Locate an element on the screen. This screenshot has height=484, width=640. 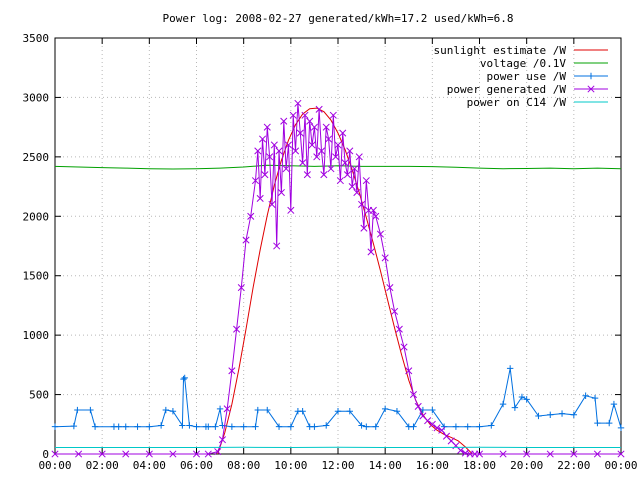
x-tick-label: 12:00 is located at coordinates (337, 465).